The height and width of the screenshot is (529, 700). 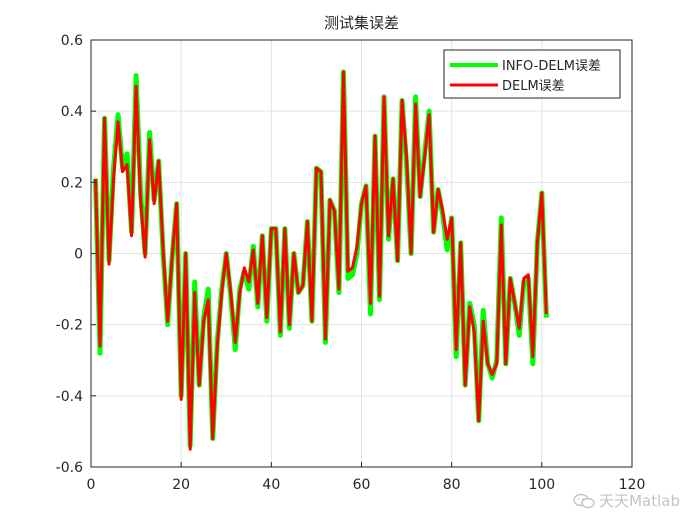 What do you see at coordinates (533, 86) in the screenshot?
I see `legend-label: DELM误差` at bounding box center [533, 86].